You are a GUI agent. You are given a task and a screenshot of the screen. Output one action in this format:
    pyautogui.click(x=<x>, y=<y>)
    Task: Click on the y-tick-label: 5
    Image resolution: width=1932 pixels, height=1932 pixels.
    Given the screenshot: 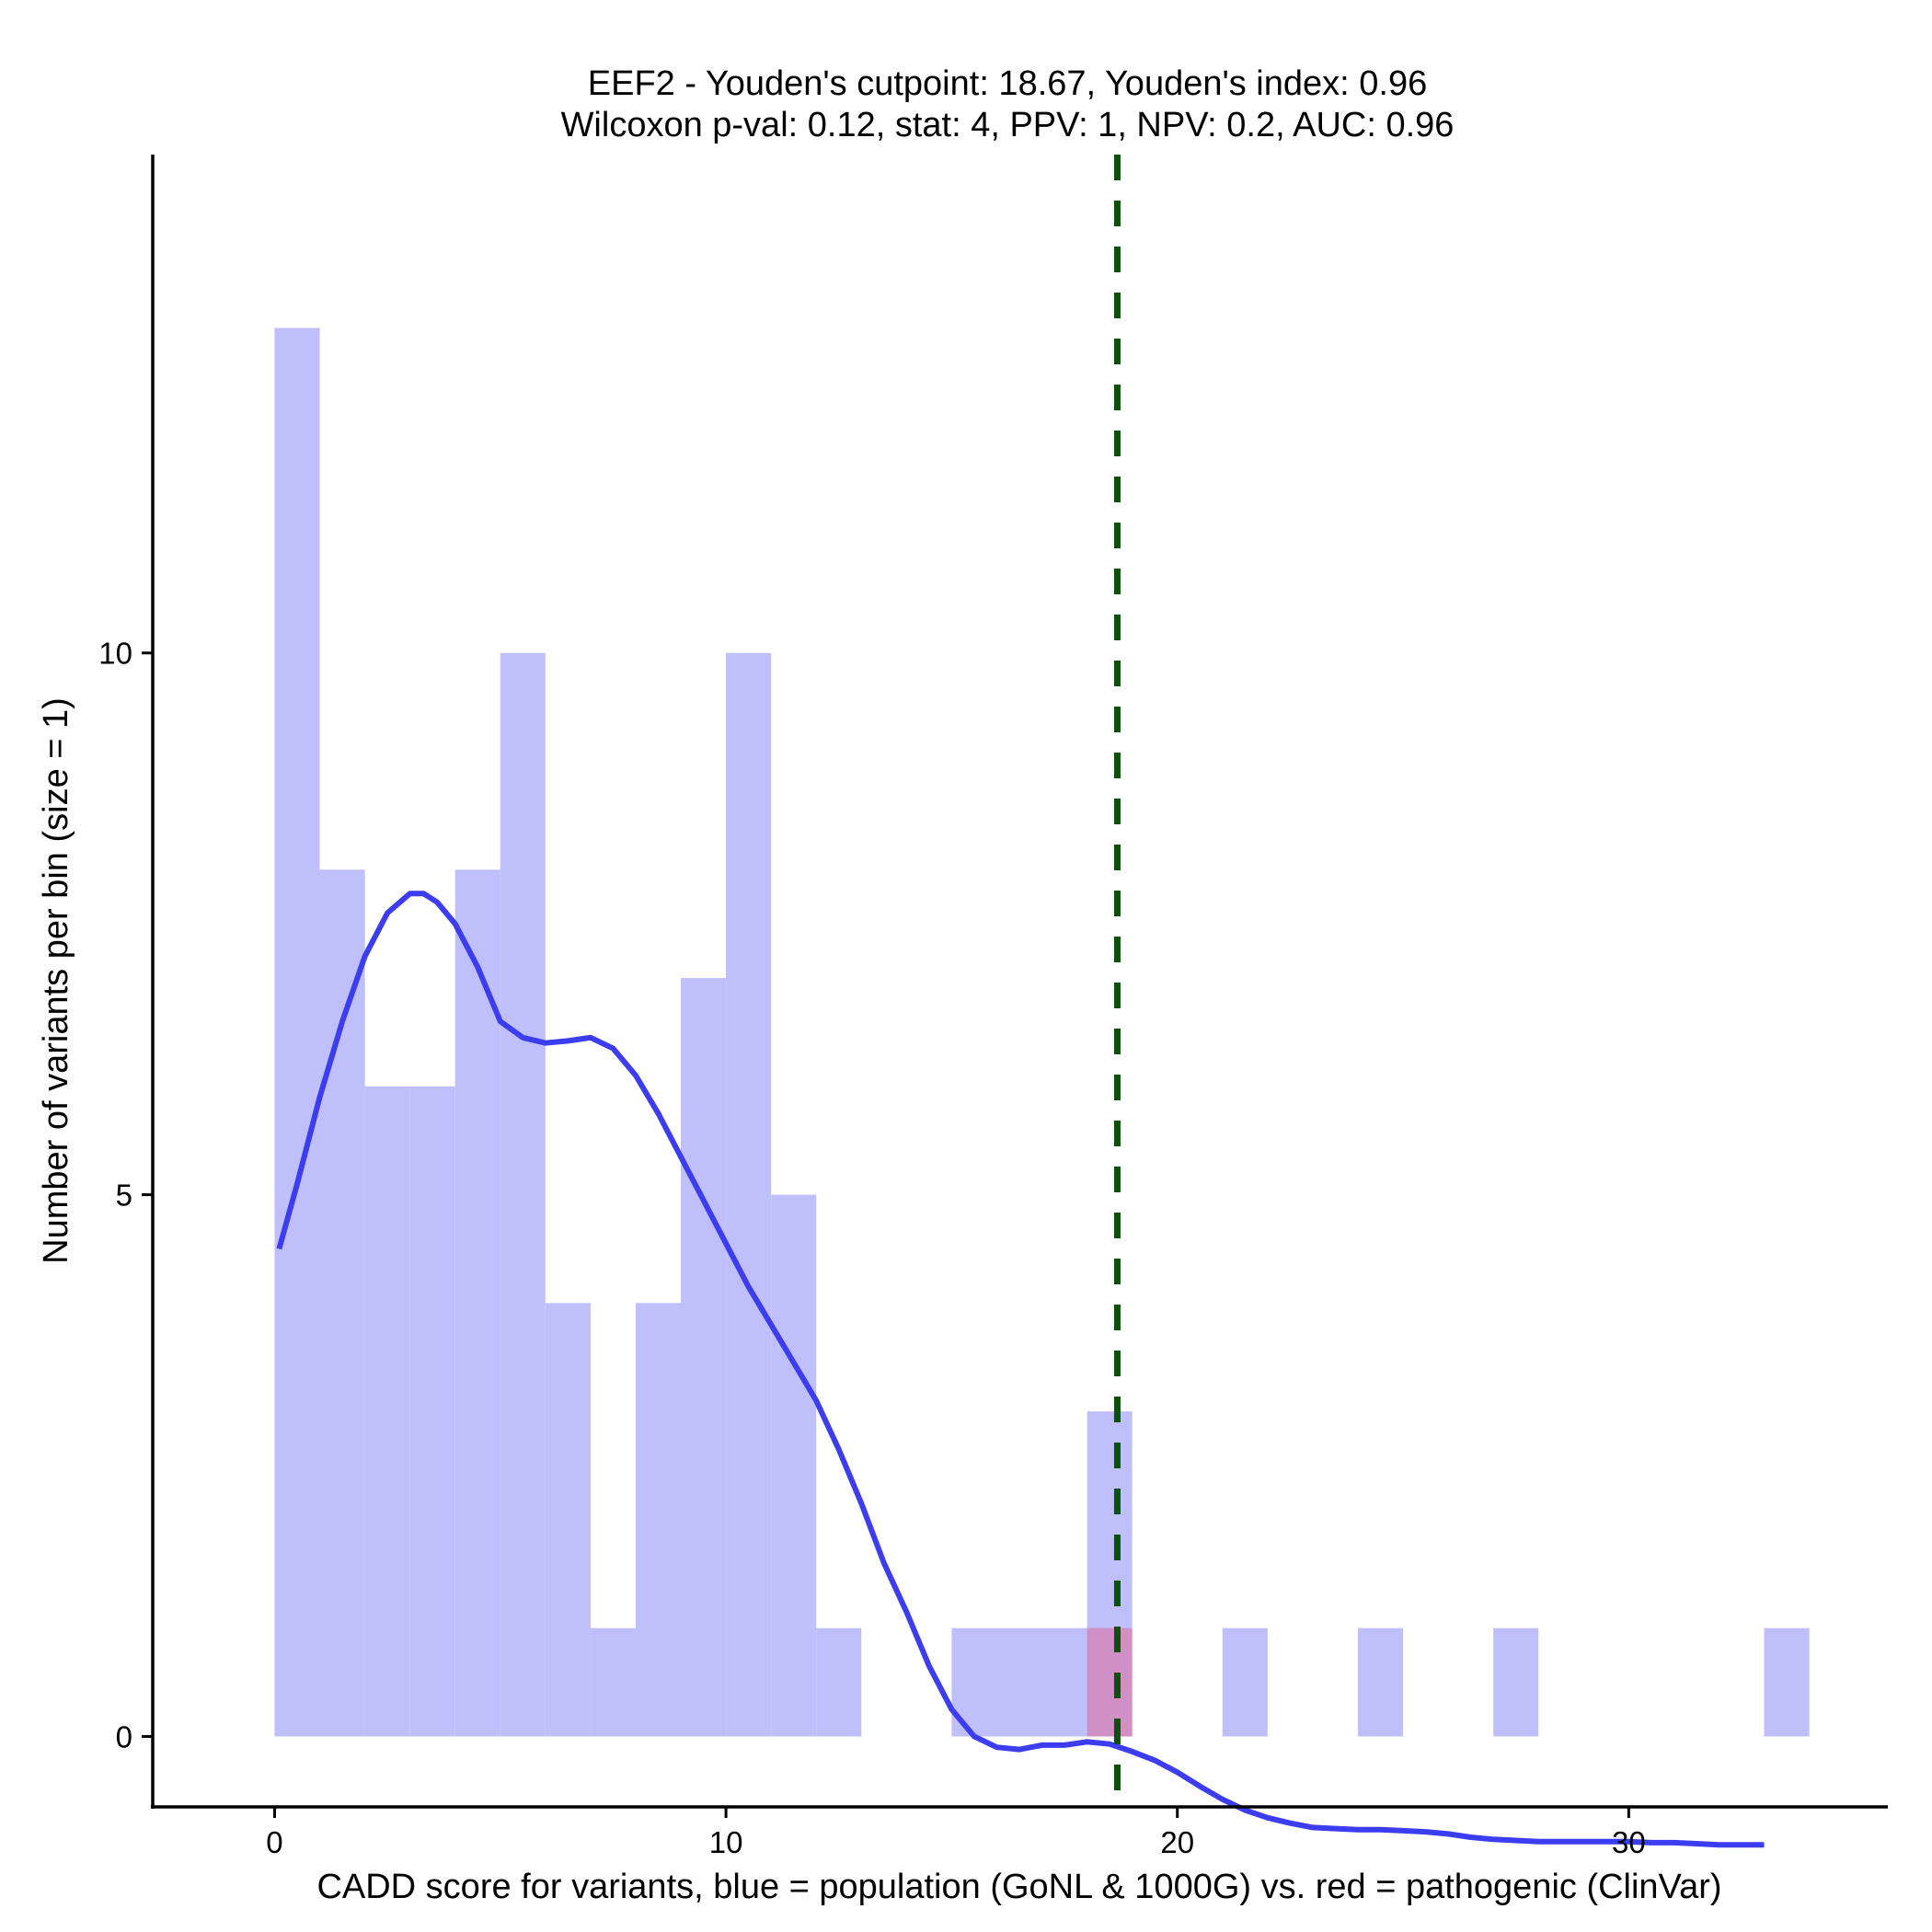 What is the action you would take?
    pyautogui.click(x=124, y=1196)
    